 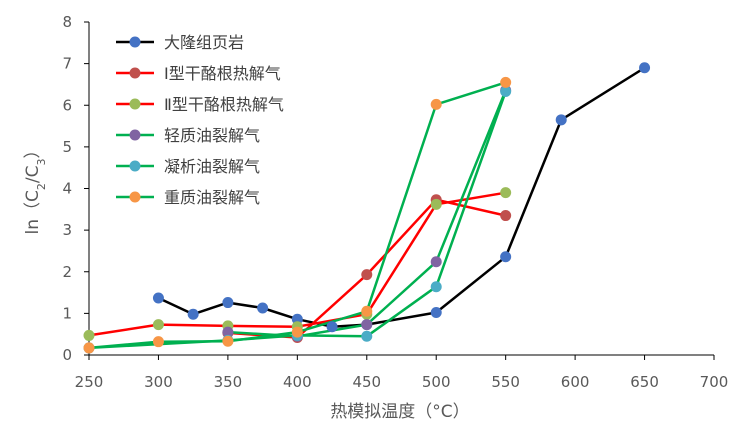 I want to click on x-tick-label: 350, so click(x=228, y=382).